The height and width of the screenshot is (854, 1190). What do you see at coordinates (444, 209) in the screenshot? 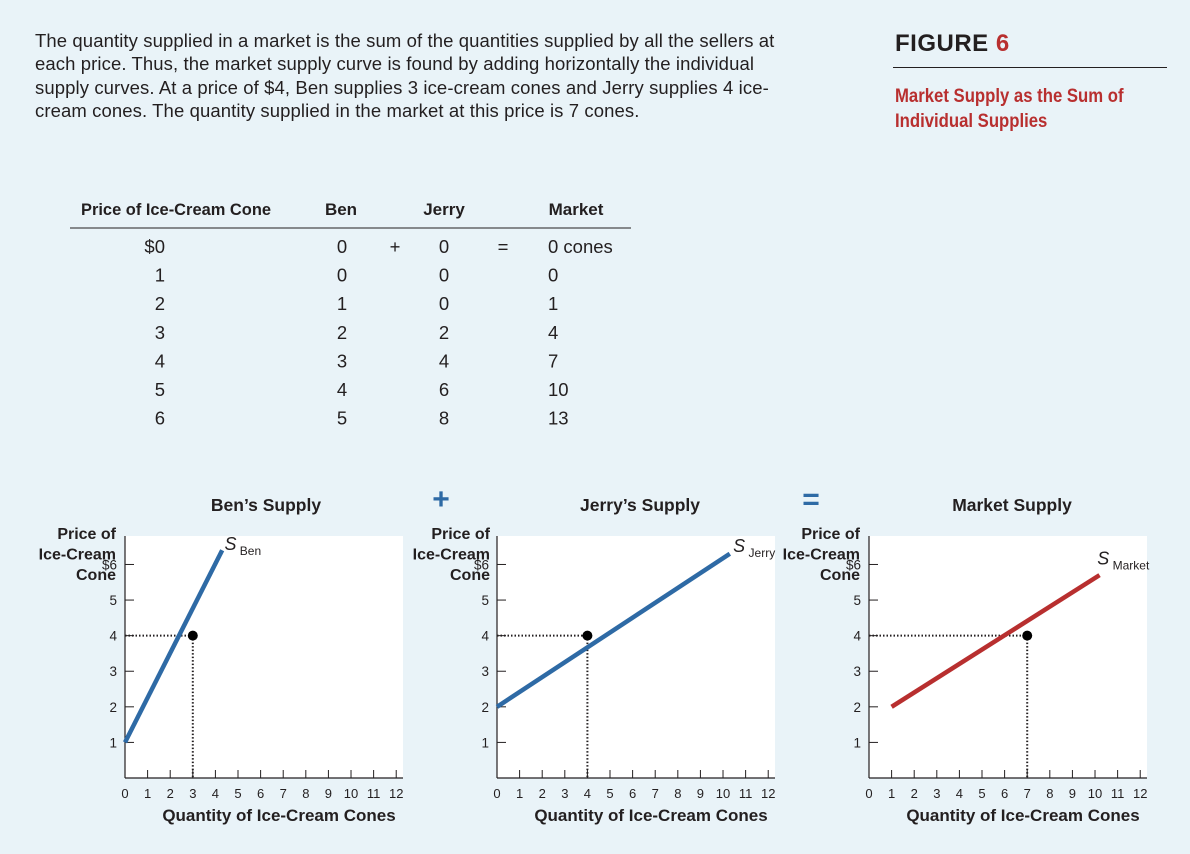
I see `table-header-jerry: Jerry` at bounding box center [444, 209].